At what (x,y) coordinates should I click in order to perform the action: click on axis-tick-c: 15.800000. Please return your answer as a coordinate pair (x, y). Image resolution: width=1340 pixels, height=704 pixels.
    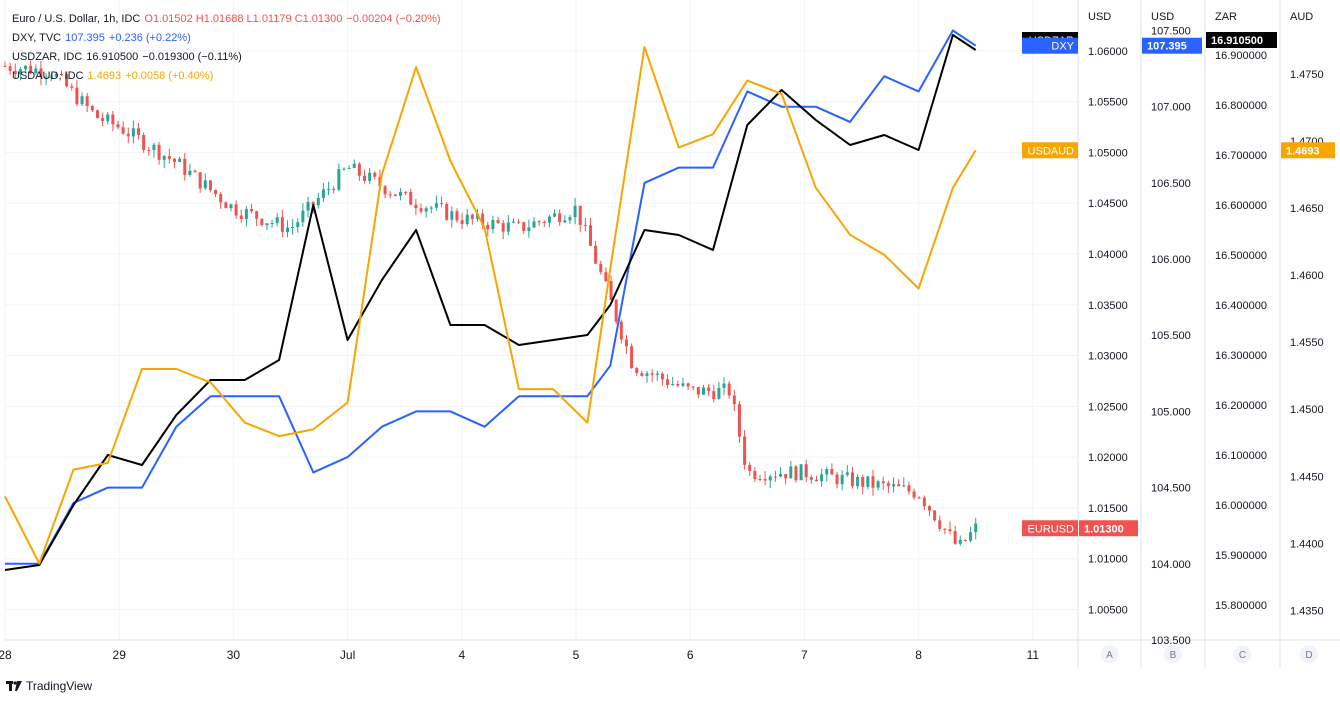
    Looking at the image, I should click on (1241, 606).